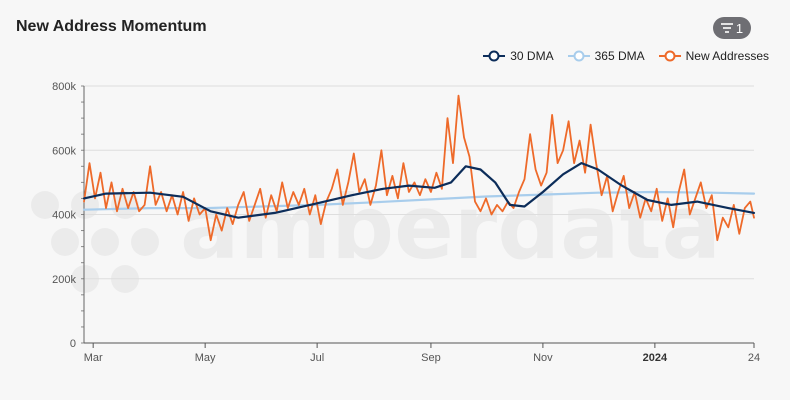  What do you see at coordinates (669, 56) in the screenshot?
I see `legend-marker-new-addresses` at bounding box center [669, 56].